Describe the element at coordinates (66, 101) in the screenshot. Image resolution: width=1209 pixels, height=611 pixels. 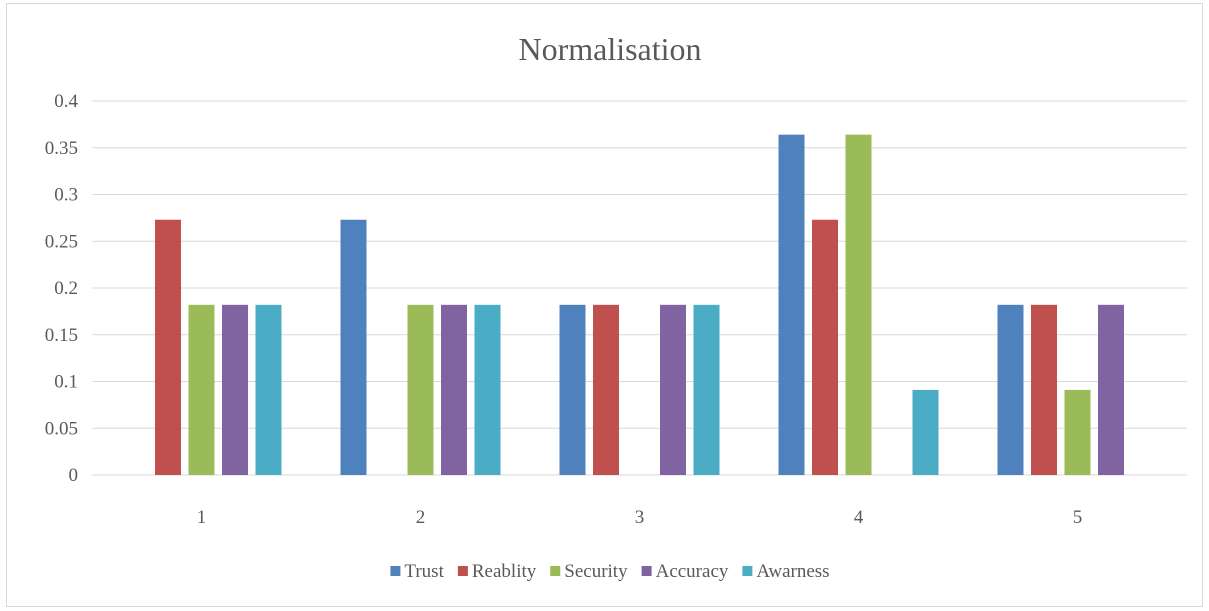
I see `y-tick-label: 0.4` at that location.